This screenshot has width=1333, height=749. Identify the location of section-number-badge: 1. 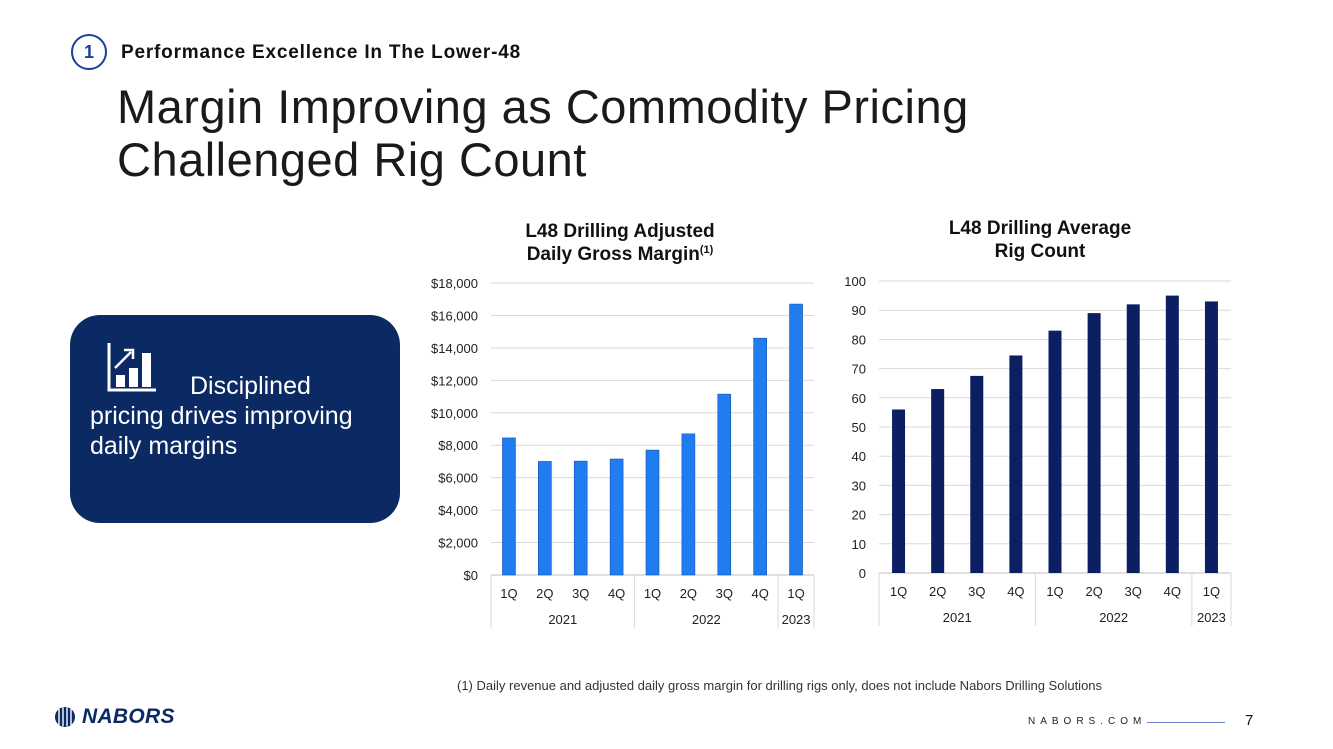
(89, 52).